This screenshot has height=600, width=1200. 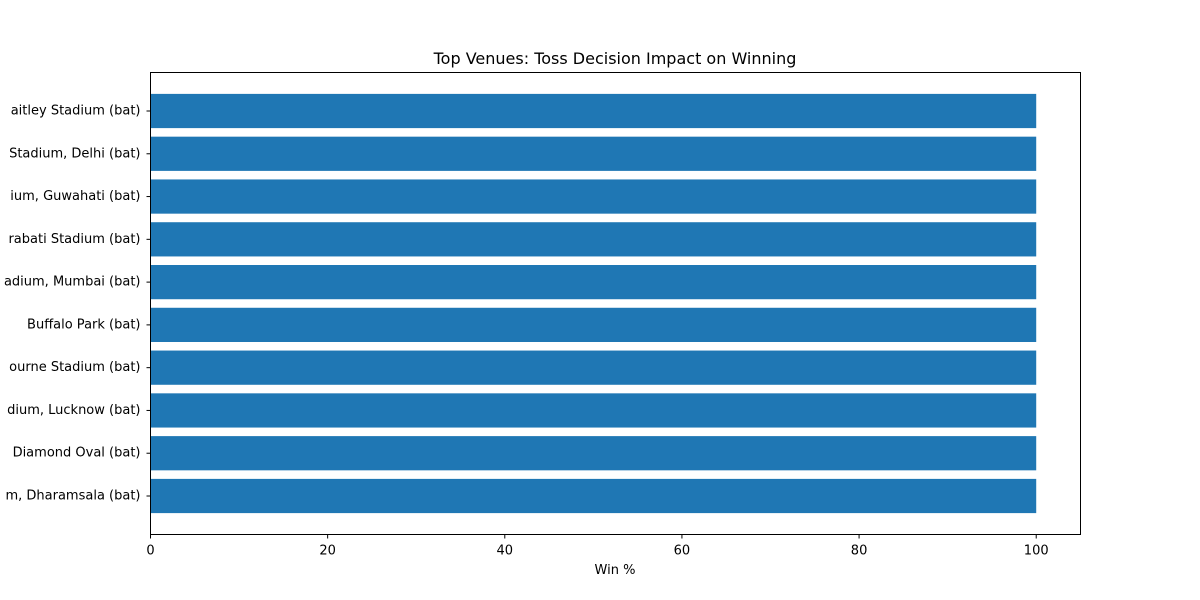 I want to click on x-tick-label-4: 80, so click(x=859, y=551).